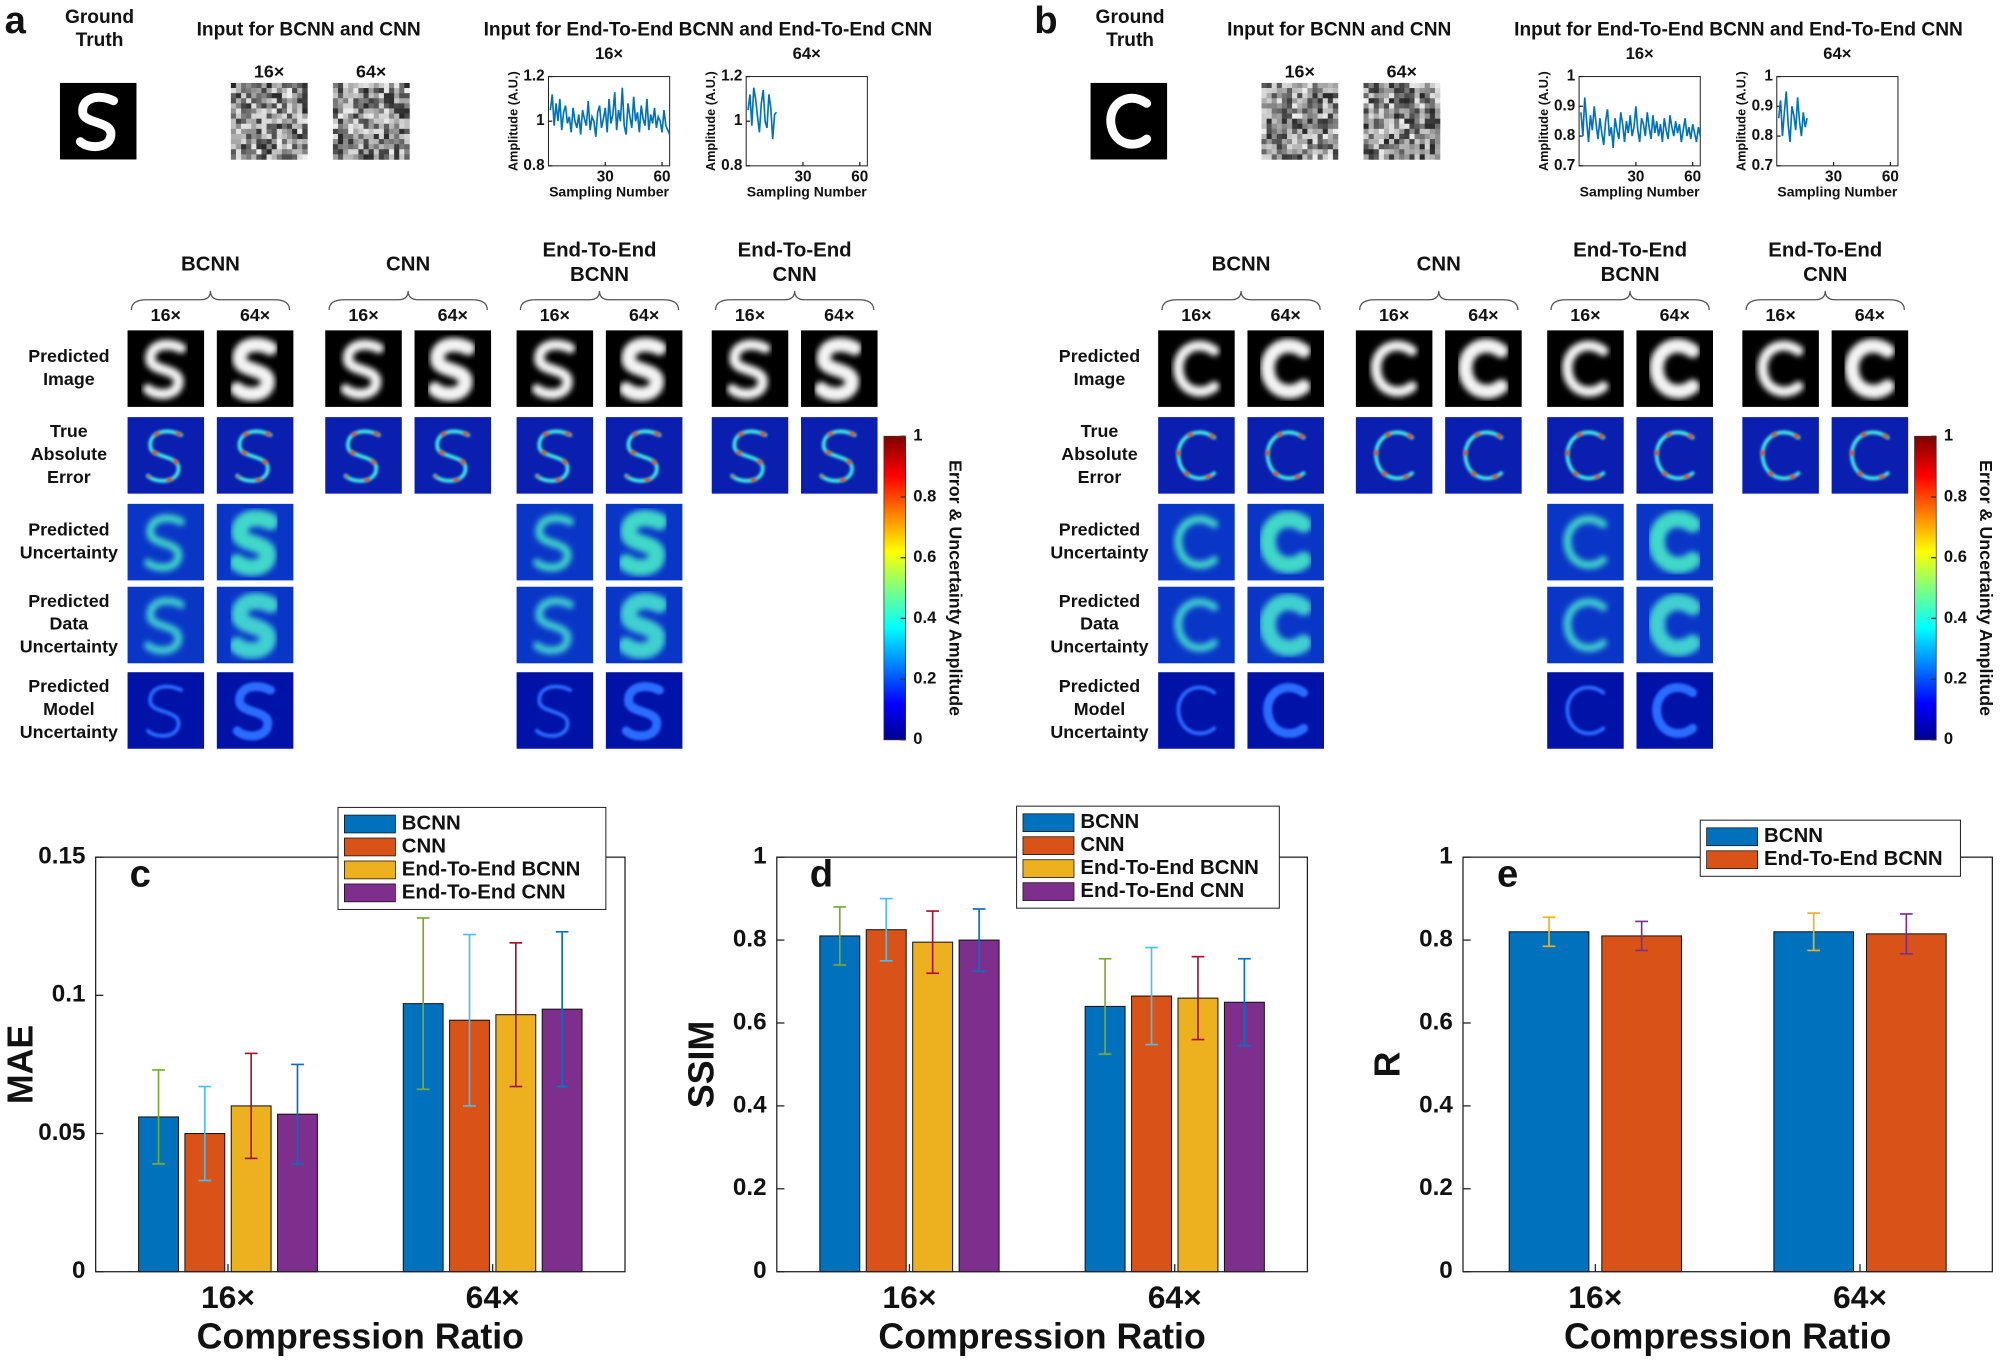  What do you see at coordinates (1955, 677) in the screenshot?
I see `colorbar-tick-label: 0.2` at bounding box center [1955, 677].